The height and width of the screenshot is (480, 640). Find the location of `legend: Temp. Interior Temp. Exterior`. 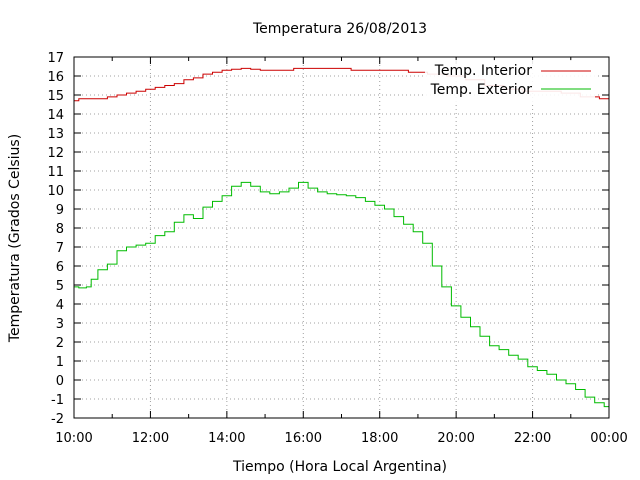

legend: Temp. Interior Temp. Exterior is located at coordinates (510, 81).